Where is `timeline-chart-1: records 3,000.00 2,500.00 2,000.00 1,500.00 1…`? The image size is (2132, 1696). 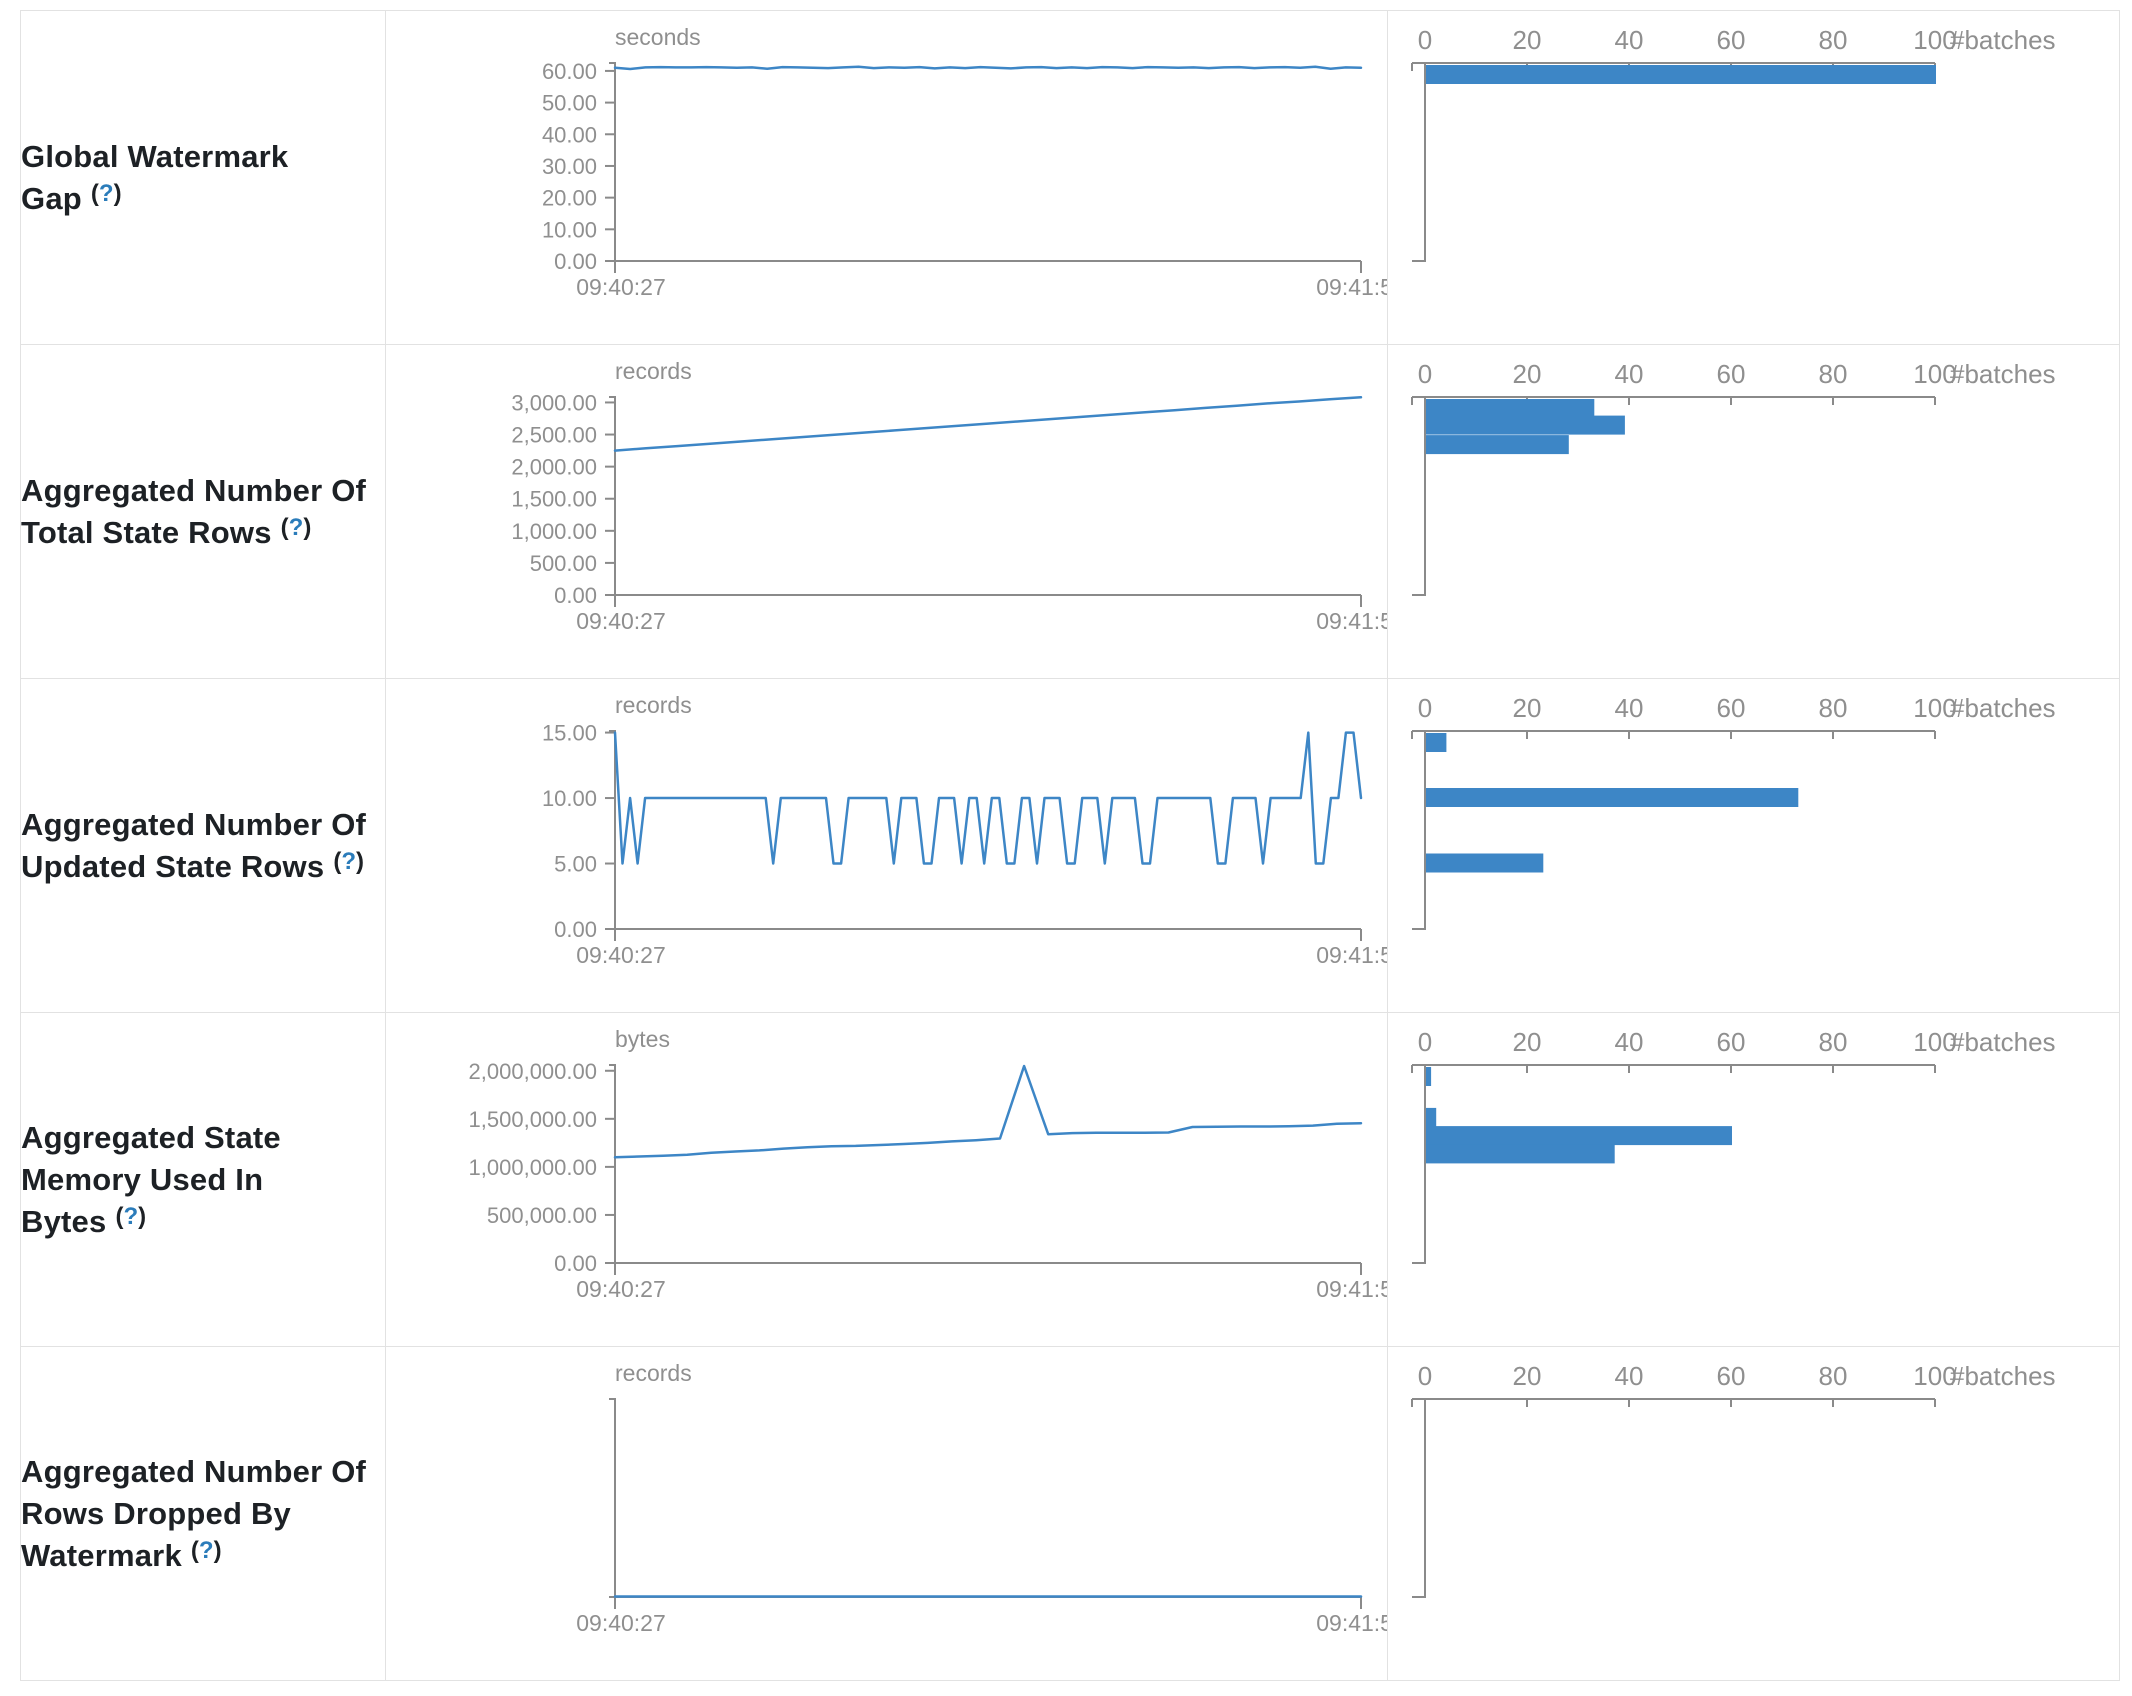 timeline-chart-1: records 3,000.00 2,500.00 2,000.00 1,500.00 1… is located at coordinates (949, 496).